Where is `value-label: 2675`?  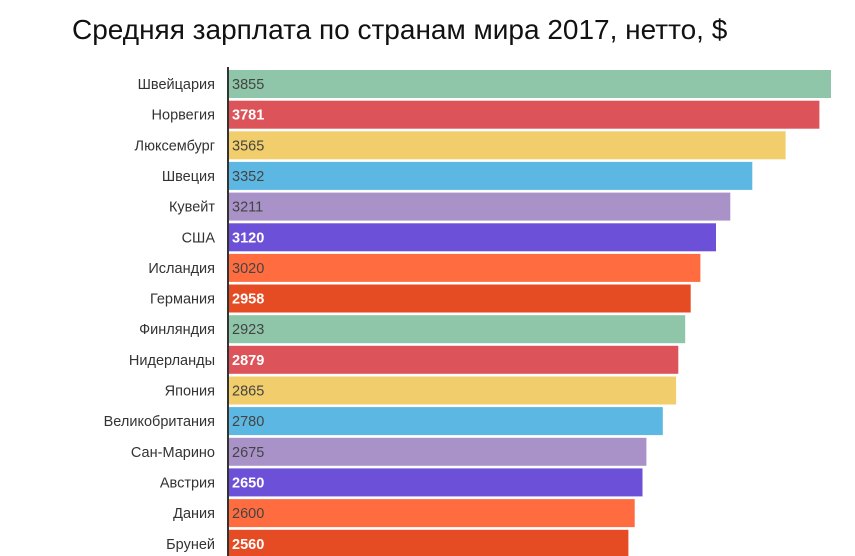
value-label: 2675 is located at coordinates (248, 453).